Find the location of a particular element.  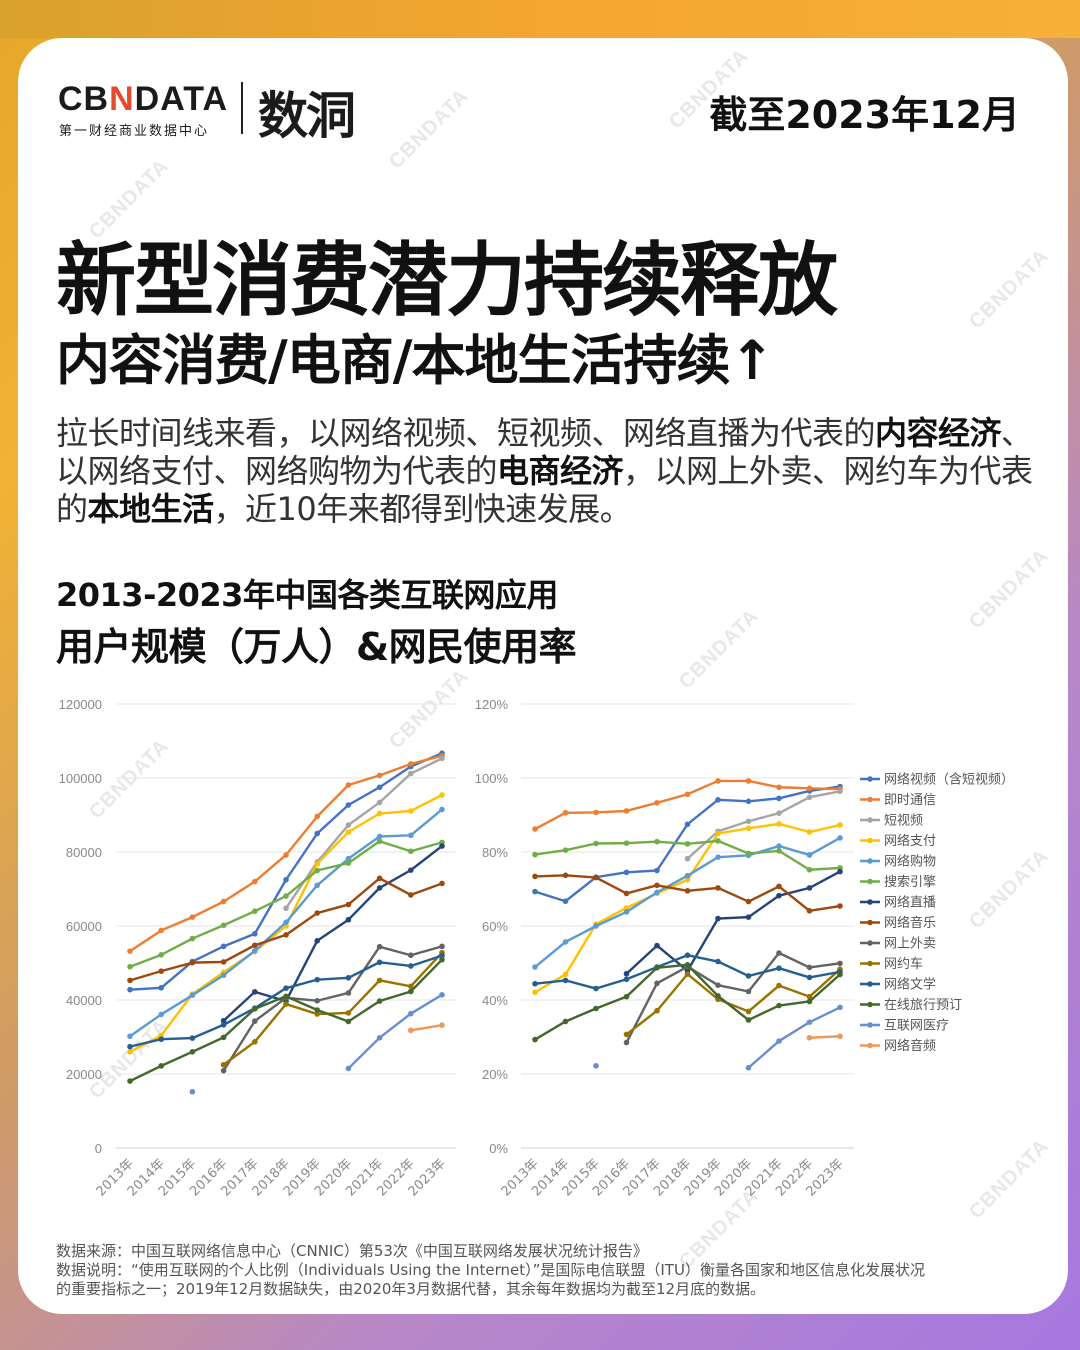

legend-label: 搜索引擎 is located at coordinates (910, 882).